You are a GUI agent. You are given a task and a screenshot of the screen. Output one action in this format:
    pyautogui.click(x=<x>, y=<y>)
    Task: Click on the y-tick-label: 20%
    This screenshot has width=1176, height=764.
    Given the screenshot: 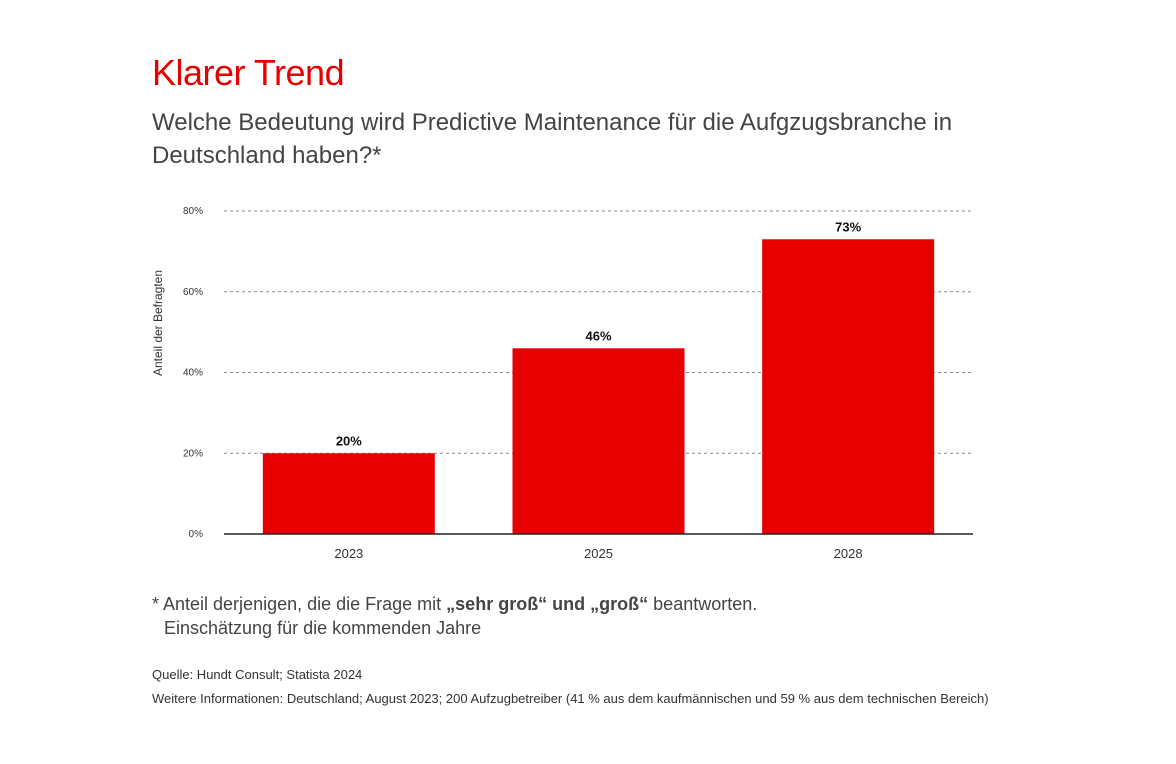 What is the action you would take?
    pyautogui.click(x=193, y=453)
    